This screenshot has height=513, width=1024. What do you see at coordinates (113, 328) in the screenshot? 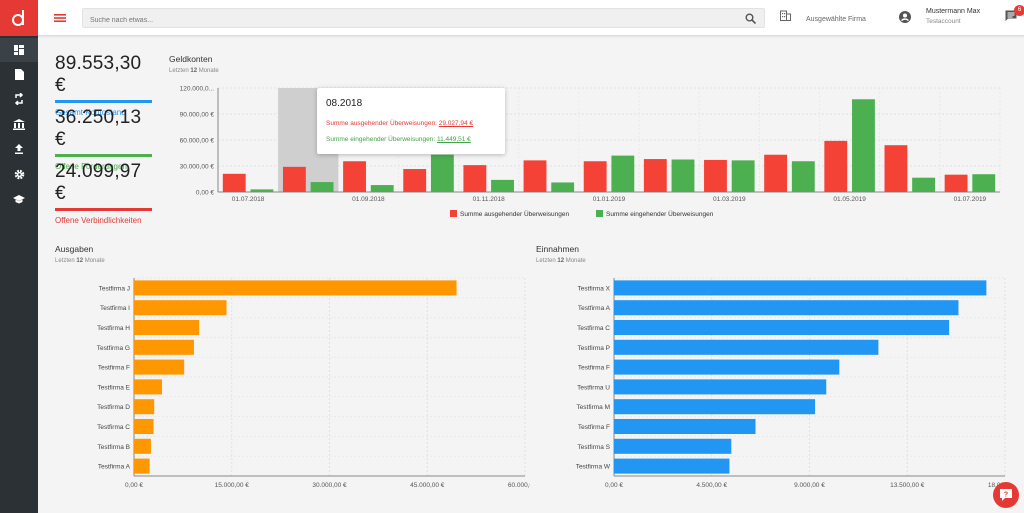
I see `category-label: Testfirma H` at bounding box center [113, 328].